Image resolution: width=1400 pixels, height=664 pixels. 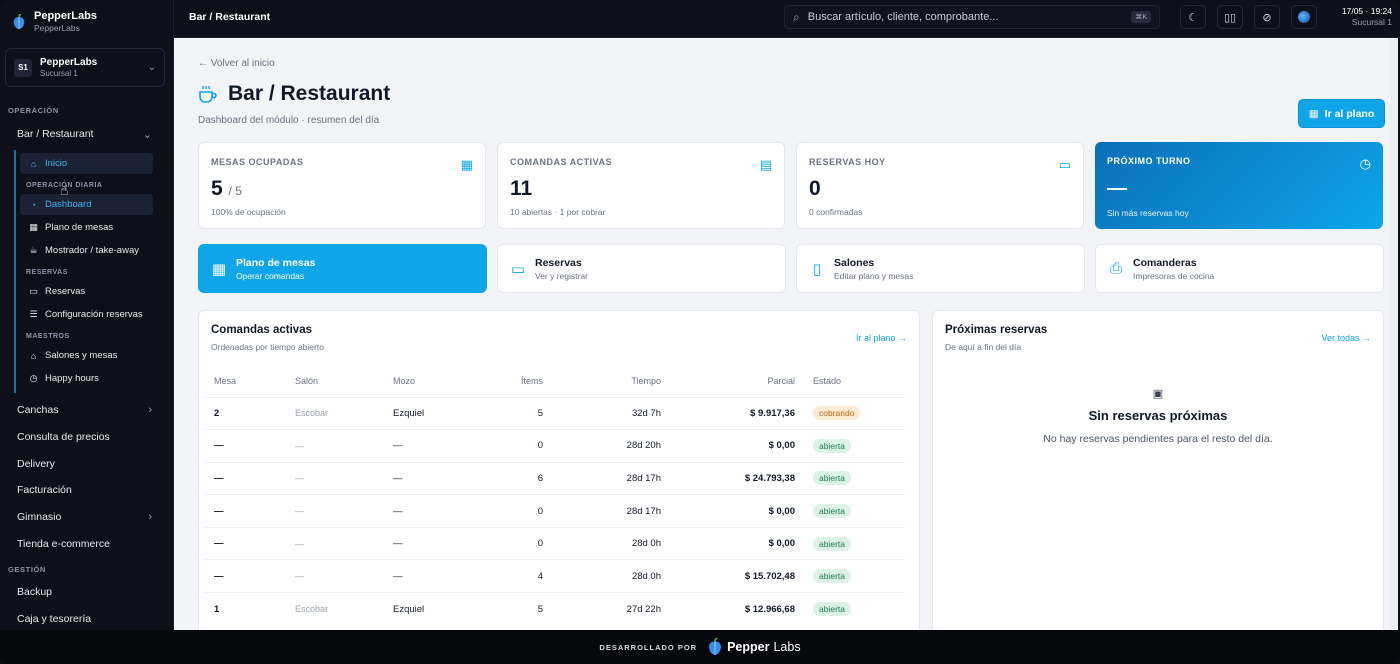 What do you see at coordinates (65, 16) in the screenshot?
I see `brand-name: PepperLabs` at bounding box center [65, 16].